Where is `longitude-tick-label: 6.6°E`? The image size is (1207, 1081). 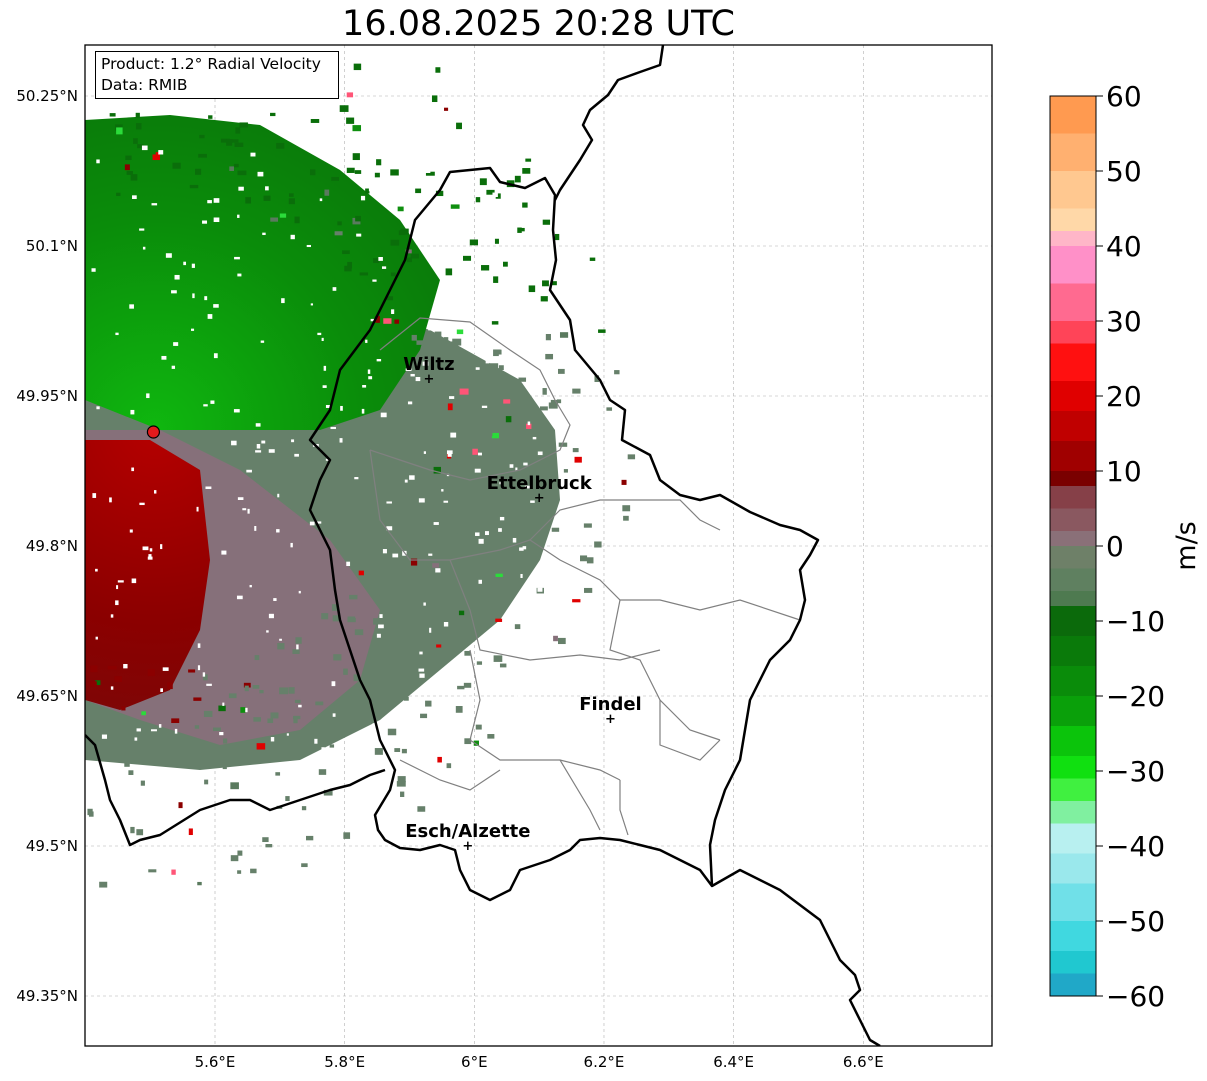
longitude-tick-label: 6.6°E is located at coordinates (863, 1062).